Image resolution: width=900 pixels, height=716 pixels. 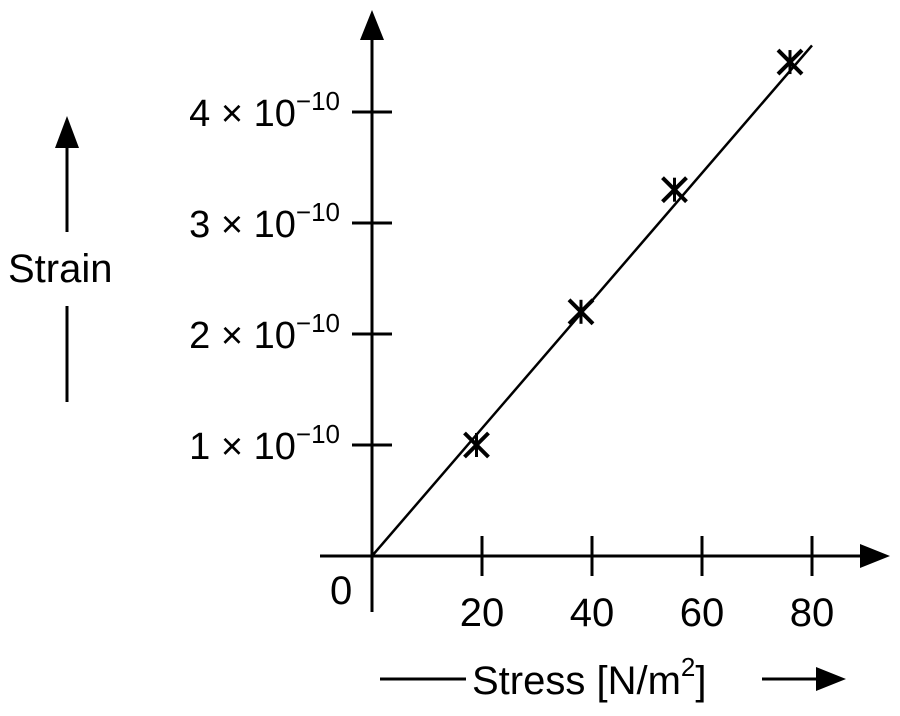 What do you see at coordinates (592, 613) in the screenshot?
I see `x-tick-label-40: 40` at bounding box center [592, 613].